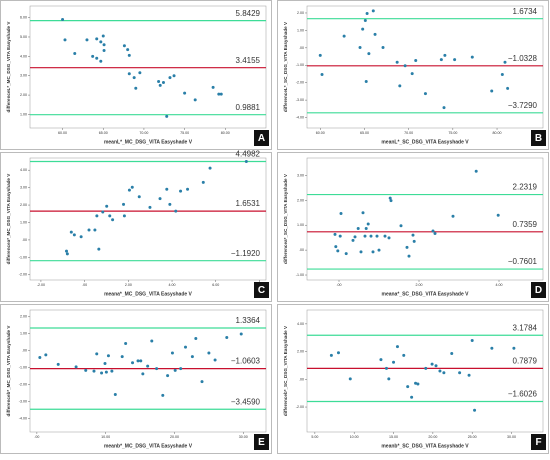 This screenshot has width=550, height=460. I want to click on x-tick-label: 80.00, so click(497, 133).